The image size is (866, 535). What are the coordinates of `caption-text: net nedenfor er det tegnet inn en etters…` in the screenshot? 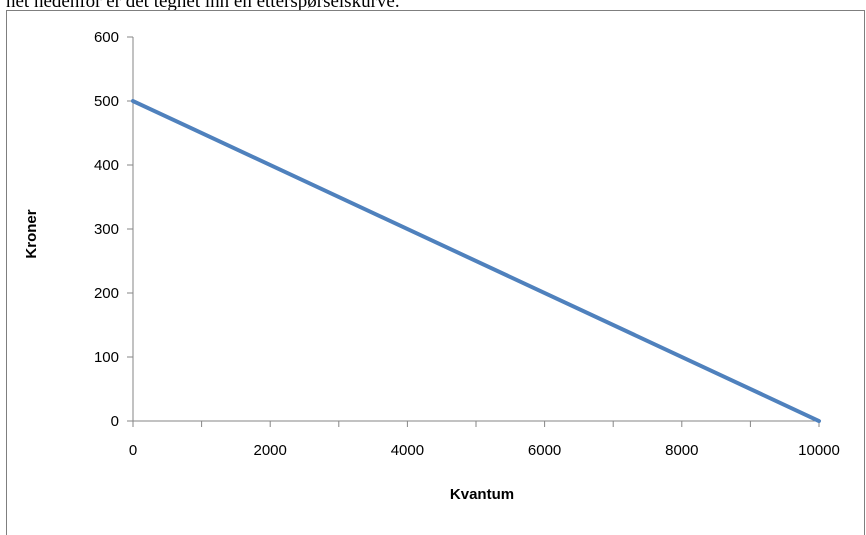 It's located at (203, 6).